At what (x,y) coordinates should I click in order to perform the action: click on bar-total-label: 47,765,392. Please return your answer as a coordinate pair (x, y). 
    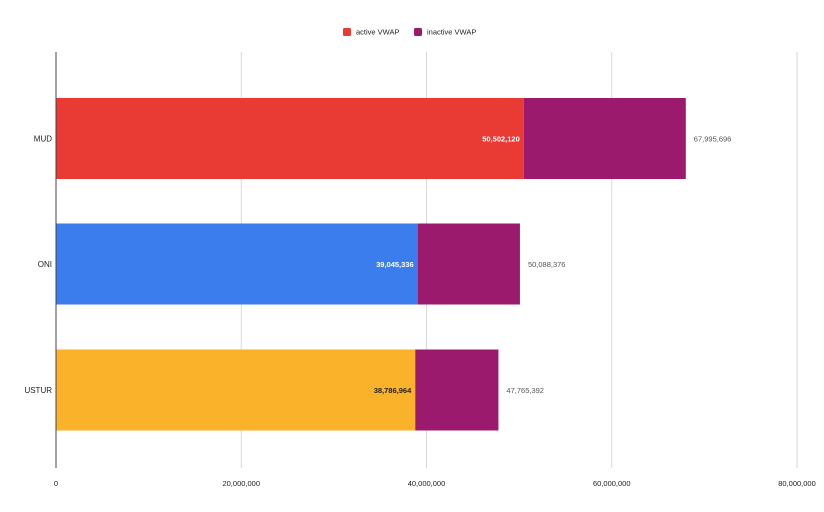
    Looking at the image, I should click on (525, 390).